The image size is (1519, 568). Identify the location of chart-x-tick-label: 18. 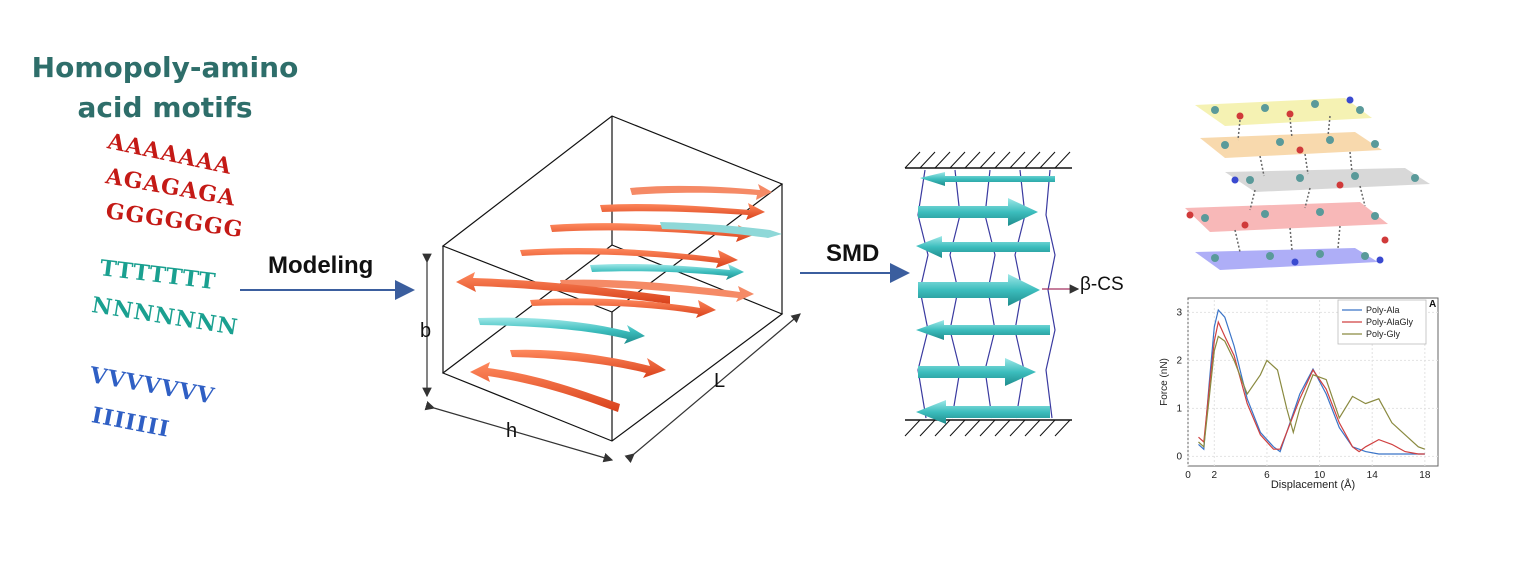
(1425, 475).